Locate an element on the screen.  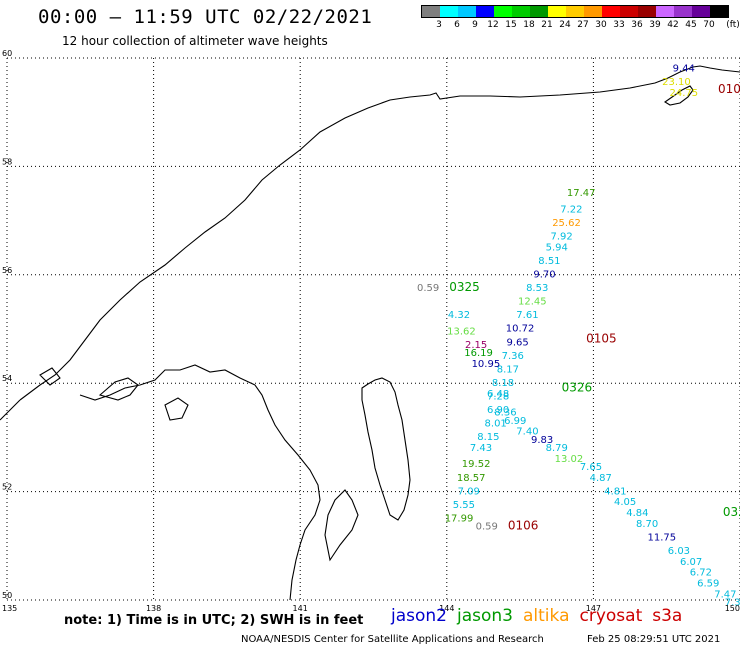
pass-min-value: 0.59 is located at coordinates (487, 527).